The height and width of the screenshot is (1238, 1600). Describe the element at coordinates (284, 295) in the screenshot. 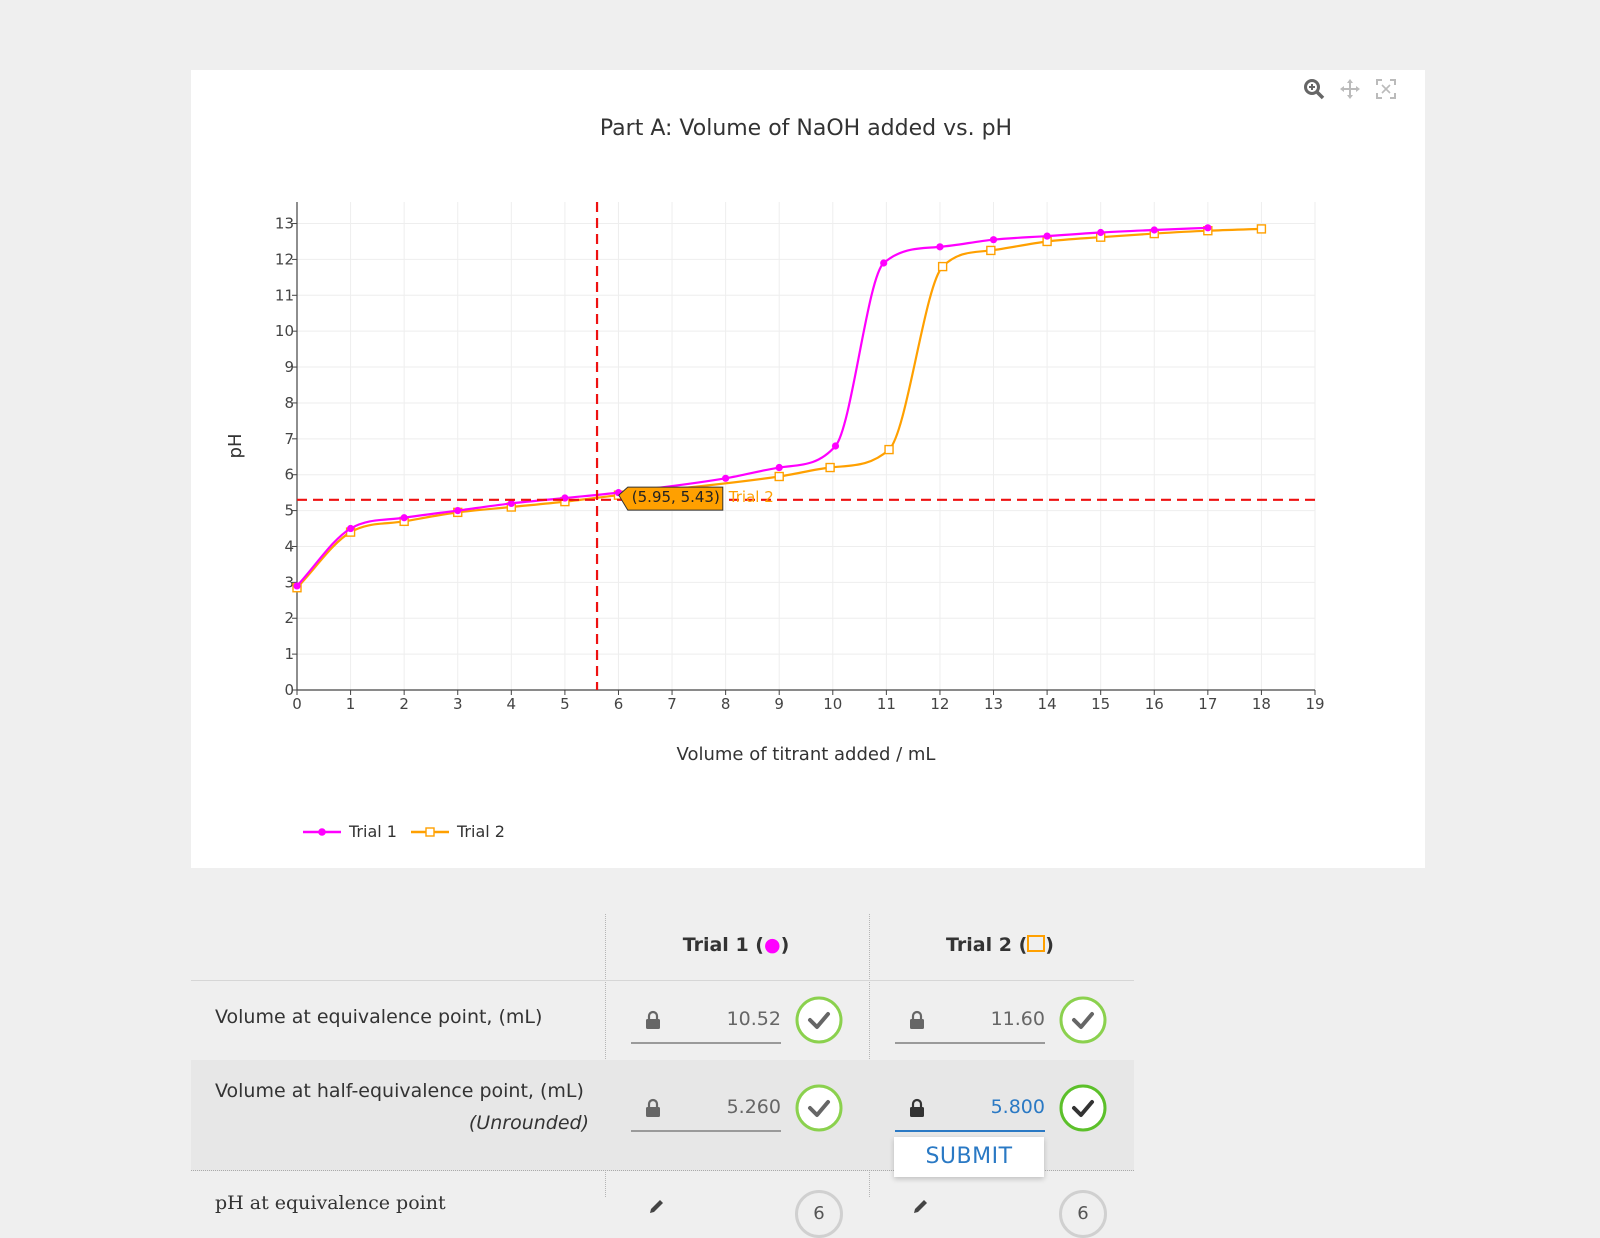

I see `y-tick-label: 11` at that location.